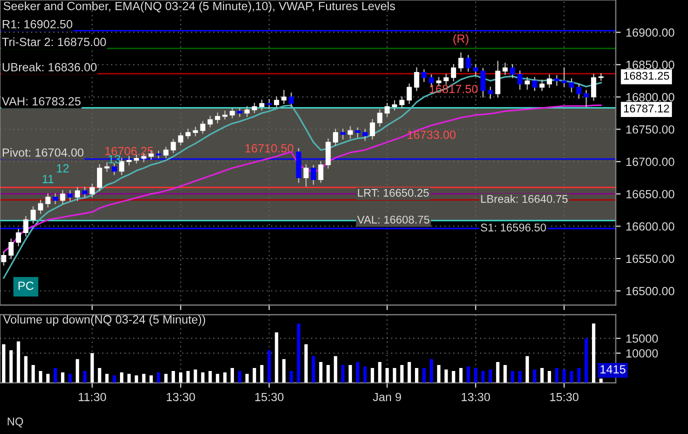 The height and width of the screenshot is (434, 688). I want to click on text: 16831.25, so click(647, 76).